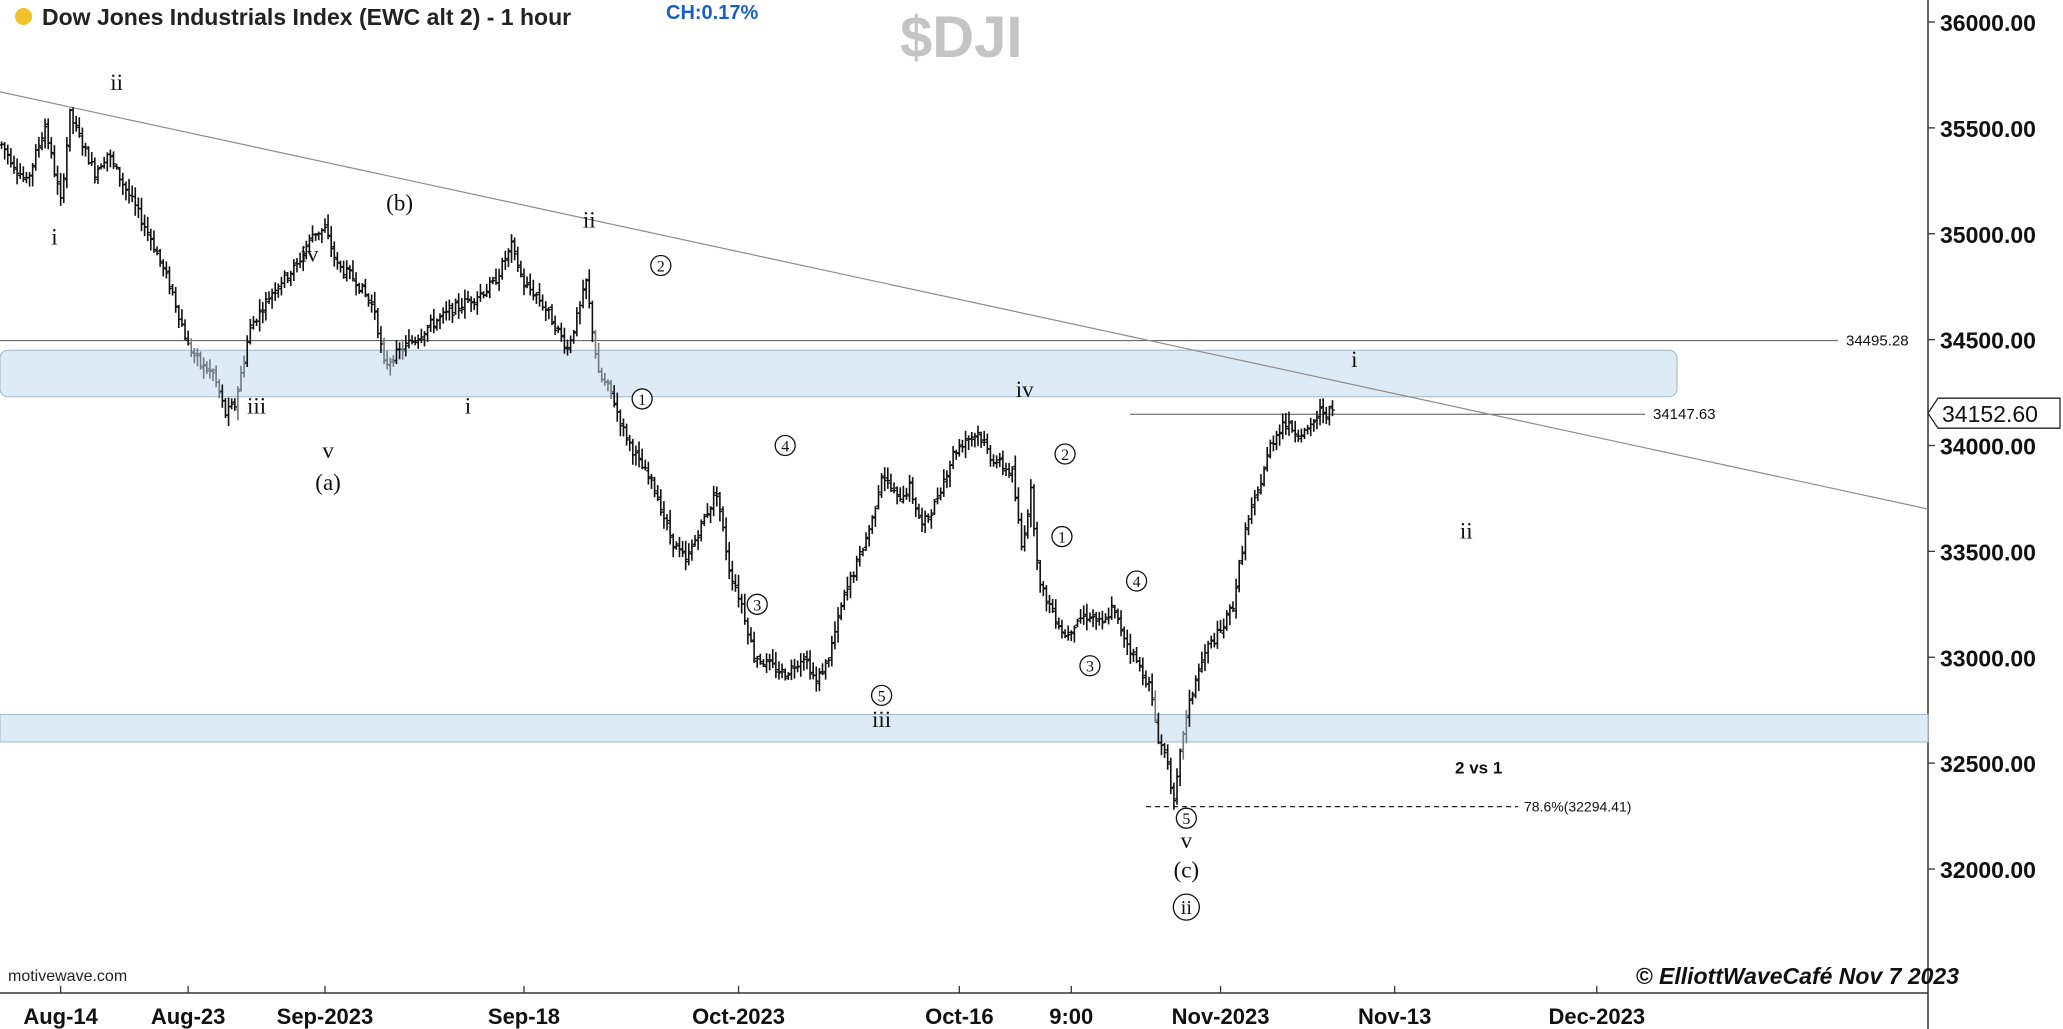 The height and width of the screenshot is (1029, 2063). Describe the element at coordinates (328, 482) in the screenshot. I see `wave-label: (a)` at that location.